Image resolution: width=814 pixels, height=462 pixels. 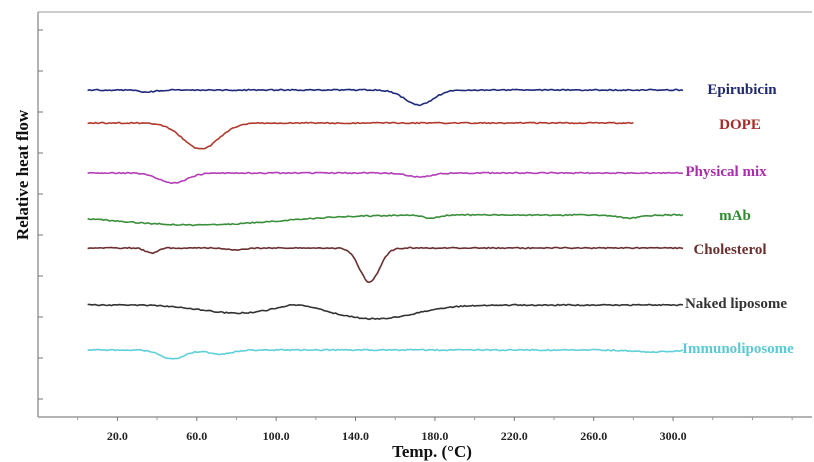 I want to click on series-label-immunoliposome: Immunoliposome, so click(x=738, y=349).